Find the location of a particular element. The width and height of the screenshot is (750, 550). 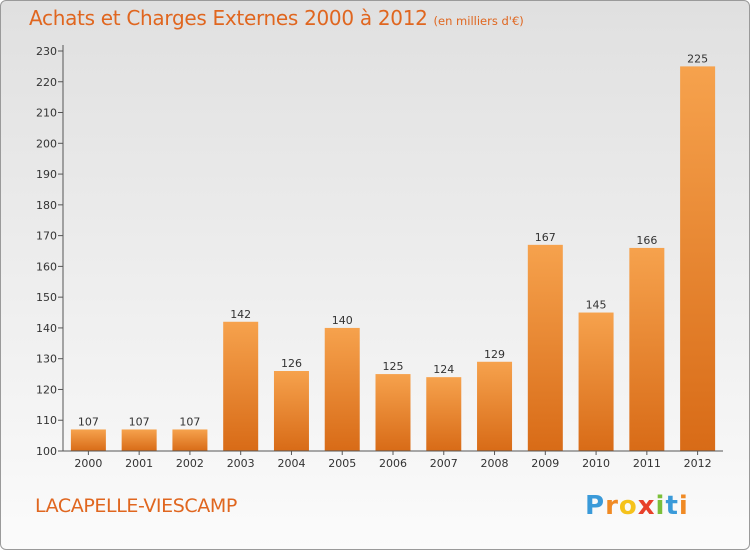

value-label-2010: 145 is located at coordinates (596, 305).